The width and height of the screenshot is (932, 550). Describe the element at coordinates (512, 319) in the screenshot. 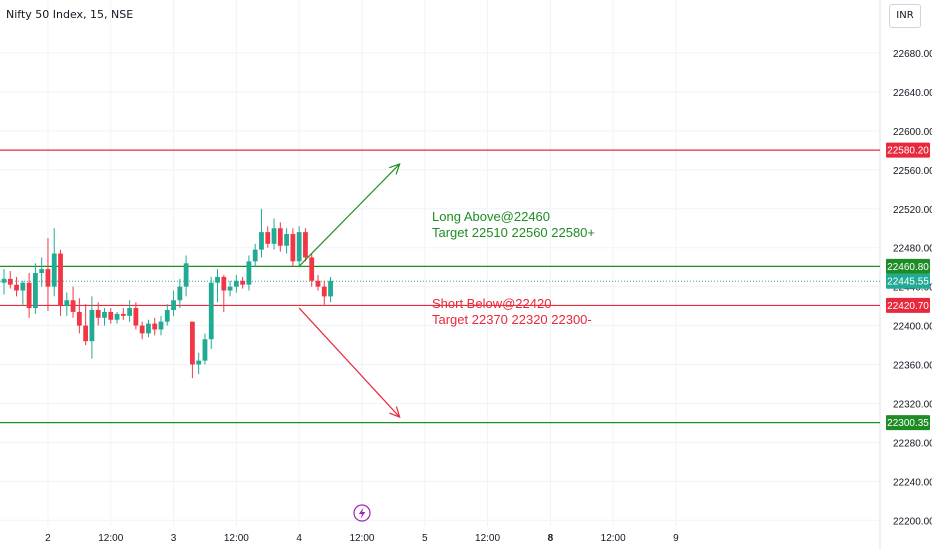

I see `short-note-line2: Target 22370 22320 22300-` at that location.